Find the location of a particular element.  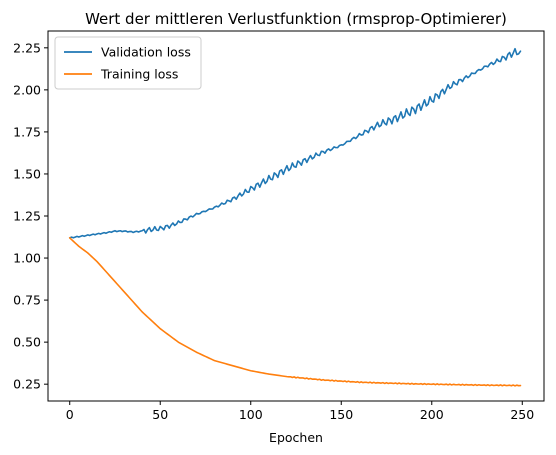

legend-box is located at coordinates (128, 63).